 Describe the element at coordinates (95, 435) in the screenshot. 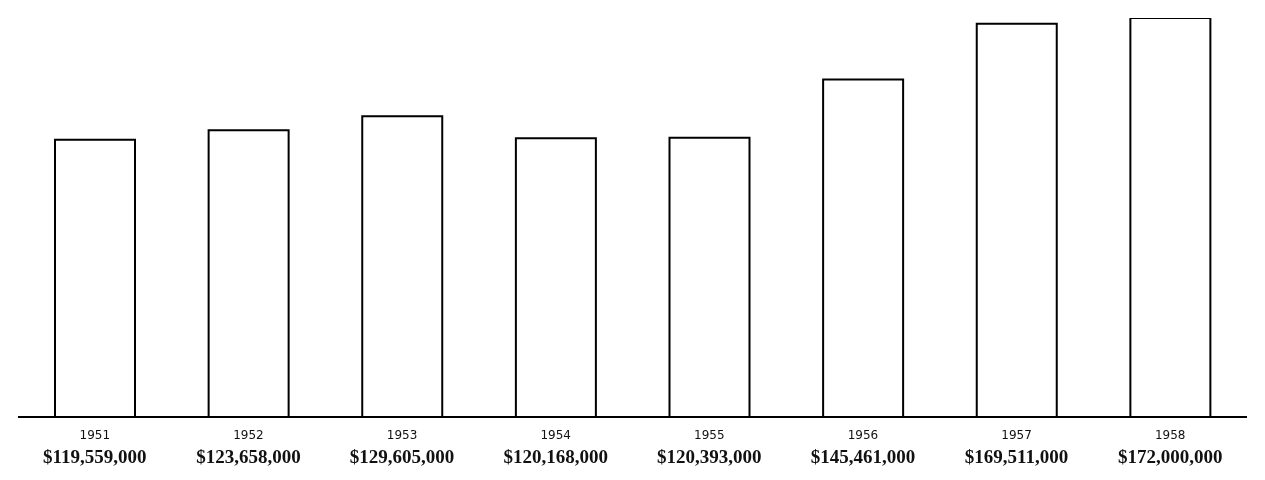

I see `x-tick-label: 1951` at that location.